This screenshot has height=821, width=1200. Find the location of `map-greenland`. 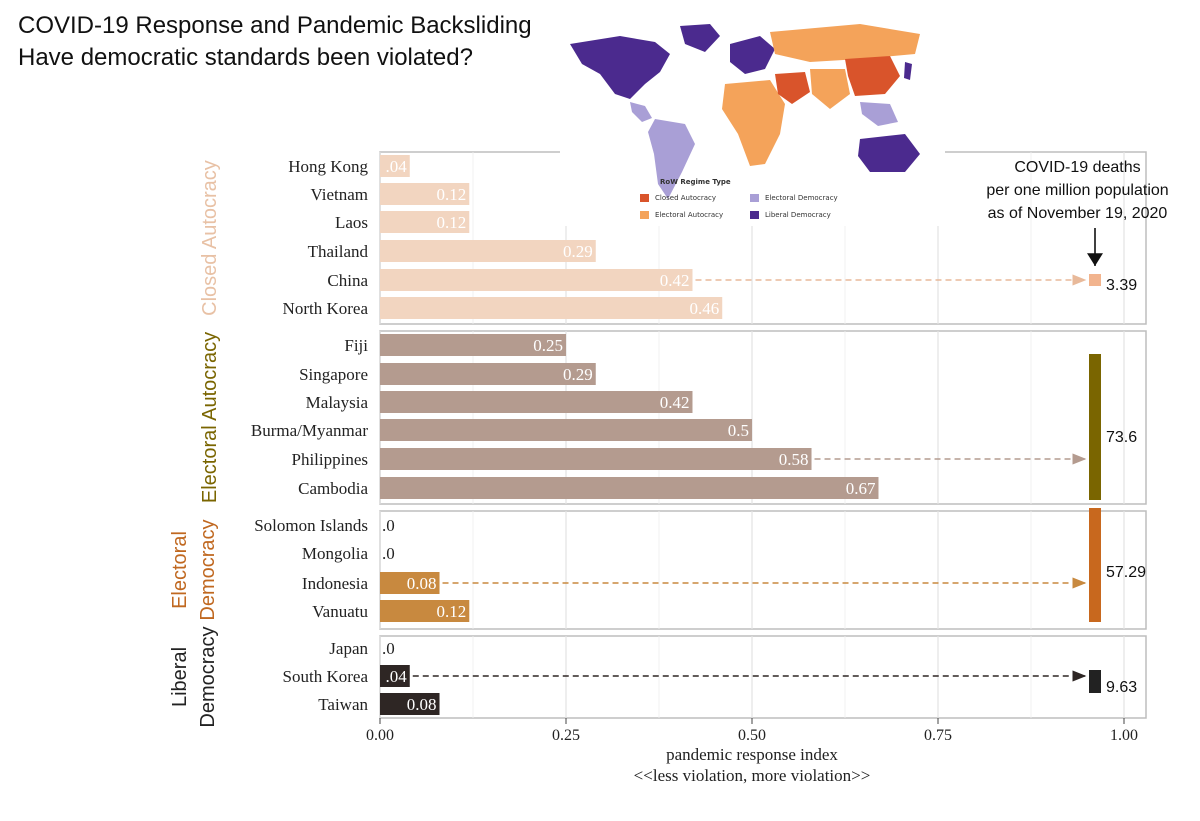

map-greenland is located at coordinates (700, 38).